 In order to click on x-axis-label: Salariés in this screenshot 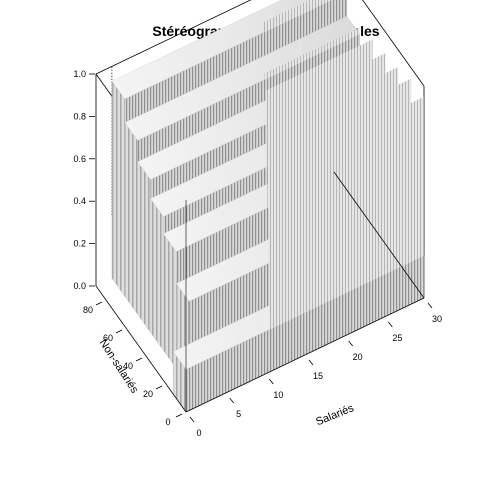, I will do `click(335, 415)`.